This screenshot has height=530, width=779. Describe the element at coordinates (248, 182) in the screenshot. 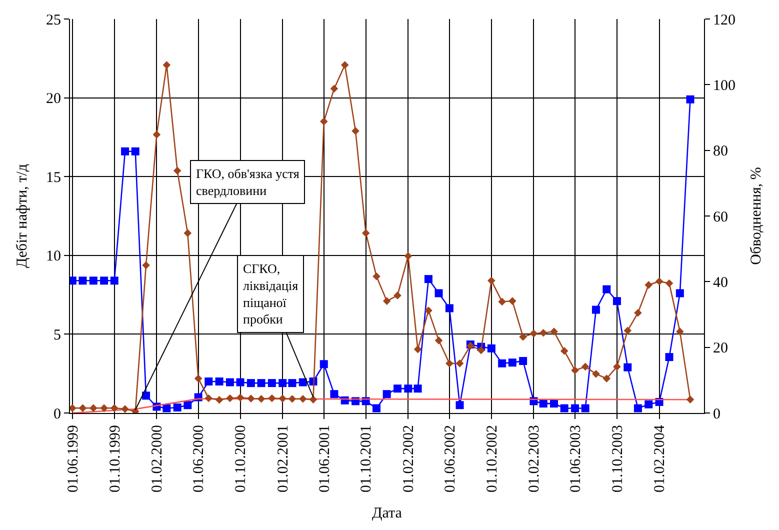

I see `annotation: ГКО, обв'язка устя свердловини` at that location.